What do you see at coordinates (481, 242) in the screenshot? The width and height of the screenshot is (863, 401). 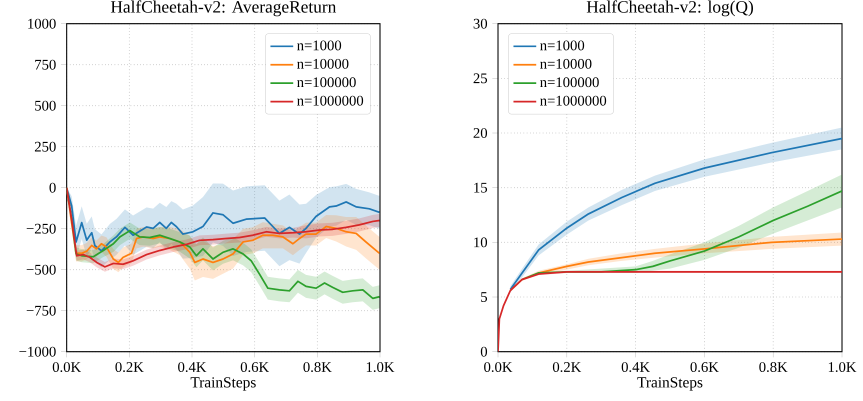 I see `y-tick-label: 10` at bounding box center [481, 242].